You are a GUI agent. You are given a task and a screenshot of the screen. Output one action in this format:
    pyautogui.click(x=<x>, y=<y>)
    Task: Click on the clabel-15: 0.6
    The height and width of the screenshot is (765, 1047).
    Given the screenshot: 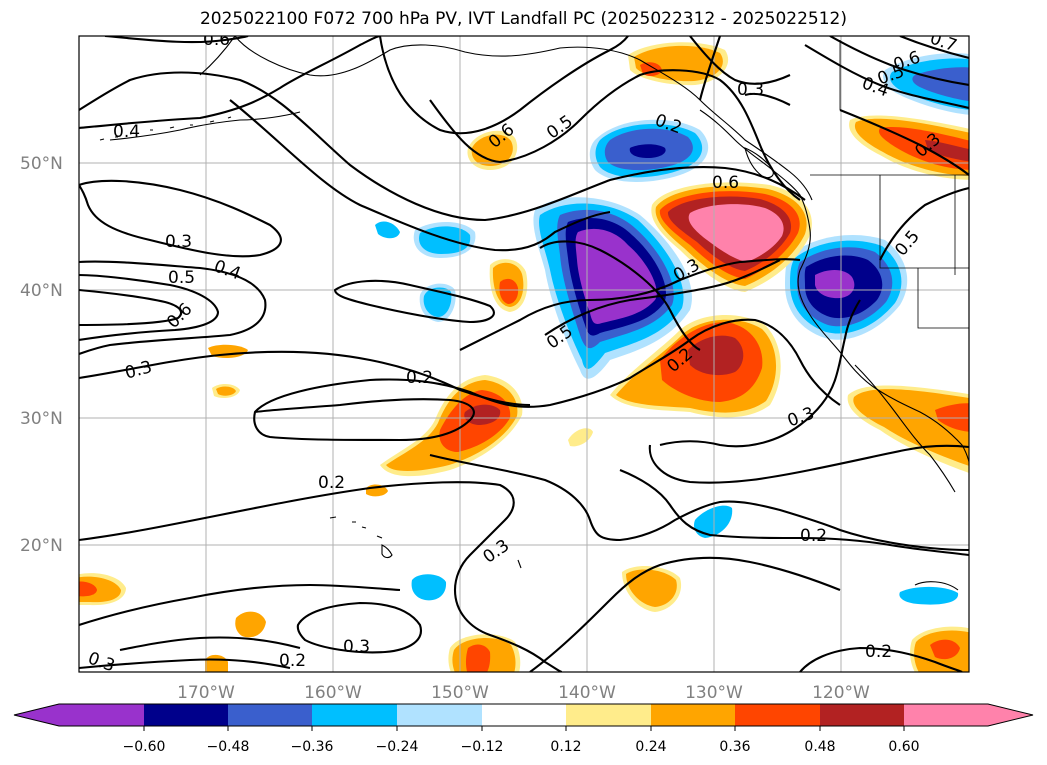 What is the action you would take?
    pyautogui.click(x=725, y=183)
    